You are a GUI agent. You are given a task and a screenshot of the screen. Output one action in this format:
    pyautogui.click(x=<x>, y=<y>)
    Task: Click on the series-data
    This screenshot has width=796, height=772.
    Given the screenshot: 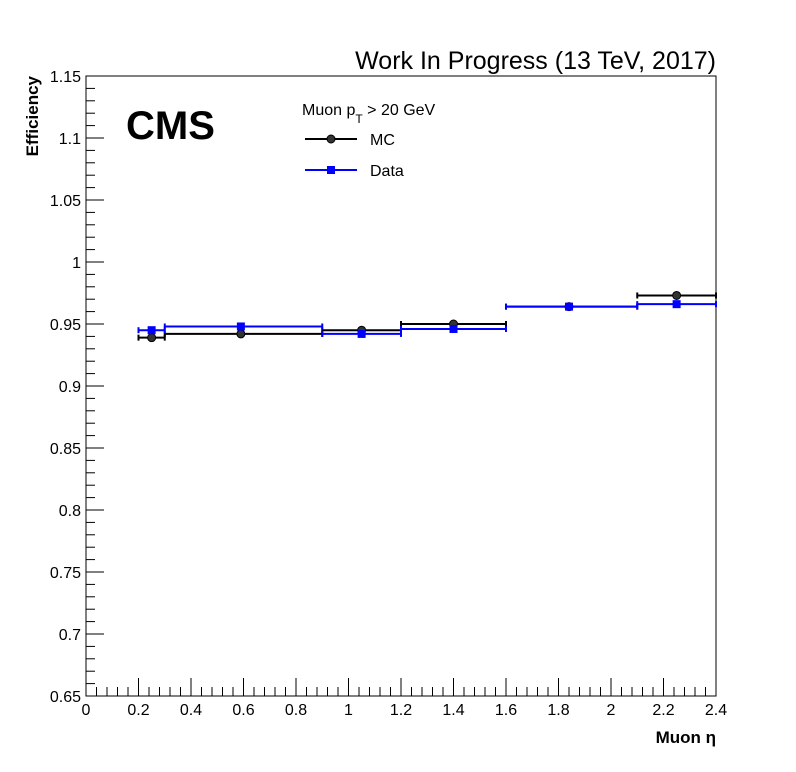 What is the action you would take?
    pyautogui.click(x=427, y=319)
    